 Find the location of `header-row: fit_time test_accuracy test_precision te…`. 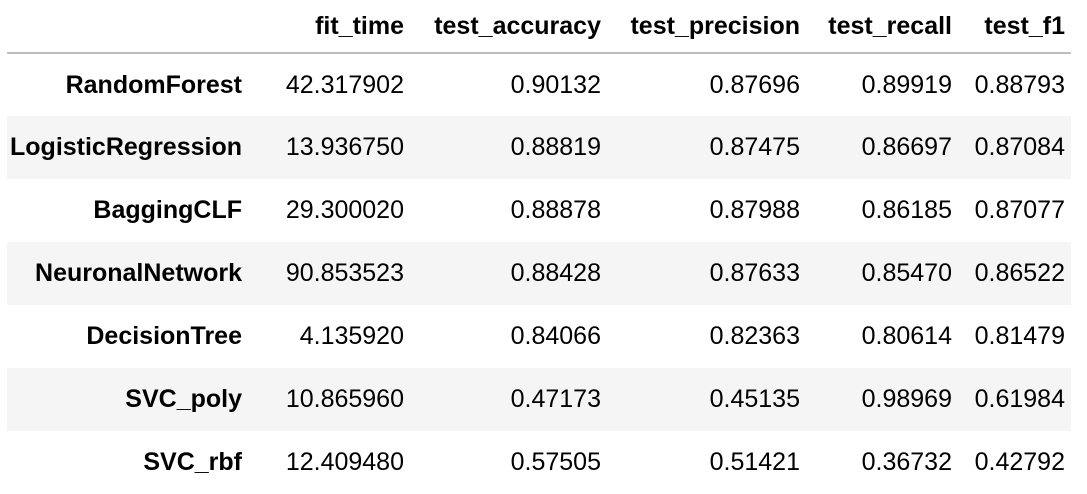

header-row: fit_time test_accuracy test_precision te… is located at coordinates (539, 27).